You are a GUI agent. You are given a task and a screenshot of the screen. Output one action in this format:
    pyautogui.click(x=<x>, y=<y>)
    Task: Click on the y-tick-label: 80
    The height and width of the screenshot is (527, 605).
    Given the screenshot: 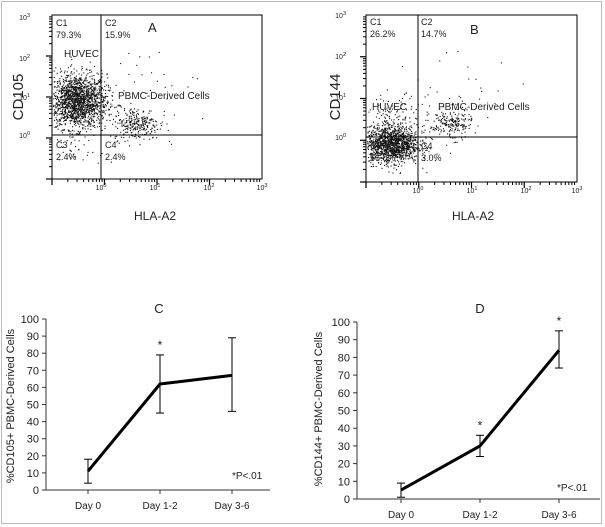 What is the action you would take?
    pyautogui.click(x=33, y=354)
    